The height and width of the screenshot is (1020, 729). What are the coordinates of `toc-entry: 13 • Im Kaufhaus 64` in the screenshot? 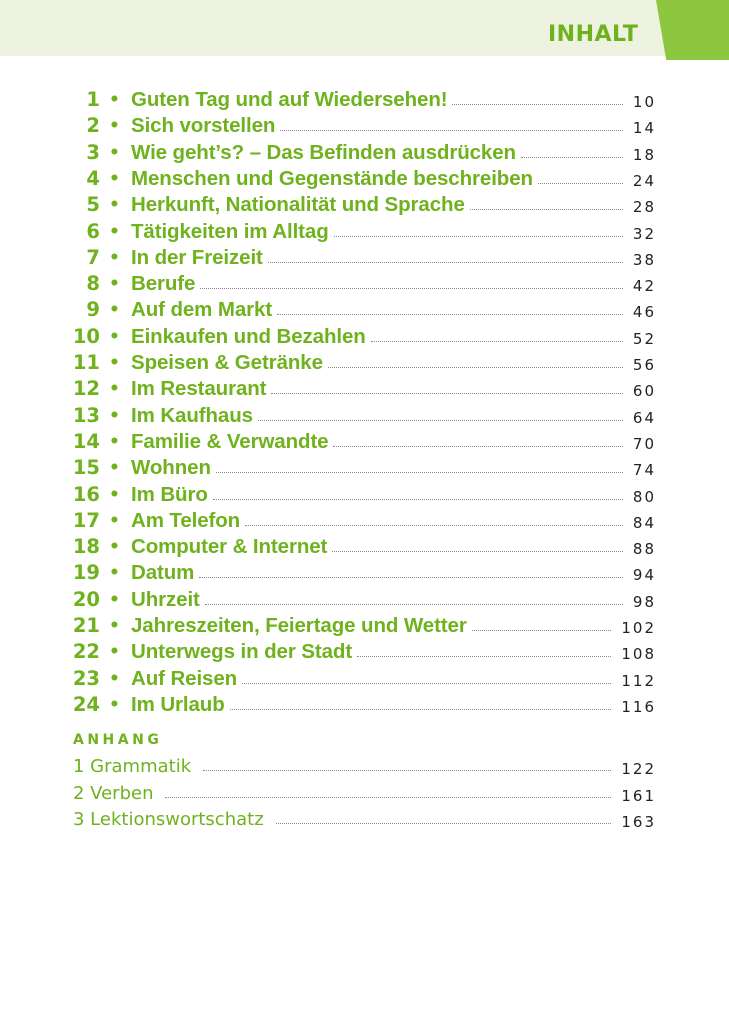 It's located at (364, 416).